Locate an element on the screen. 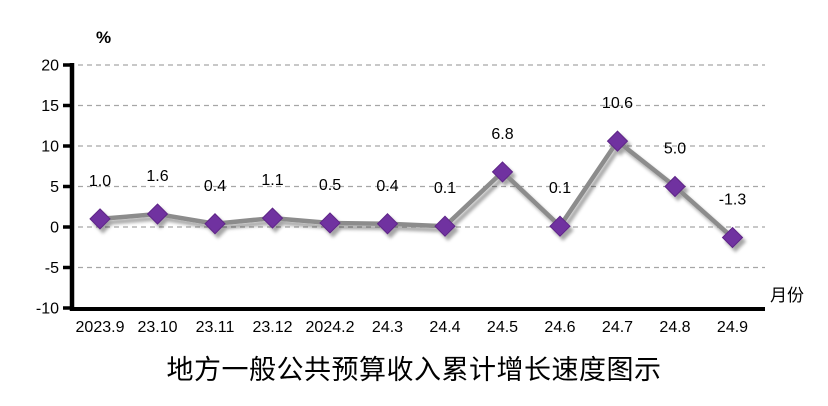 The image size is (828, 406). y-tick-label: 15 is located at coordinates (50, 106).